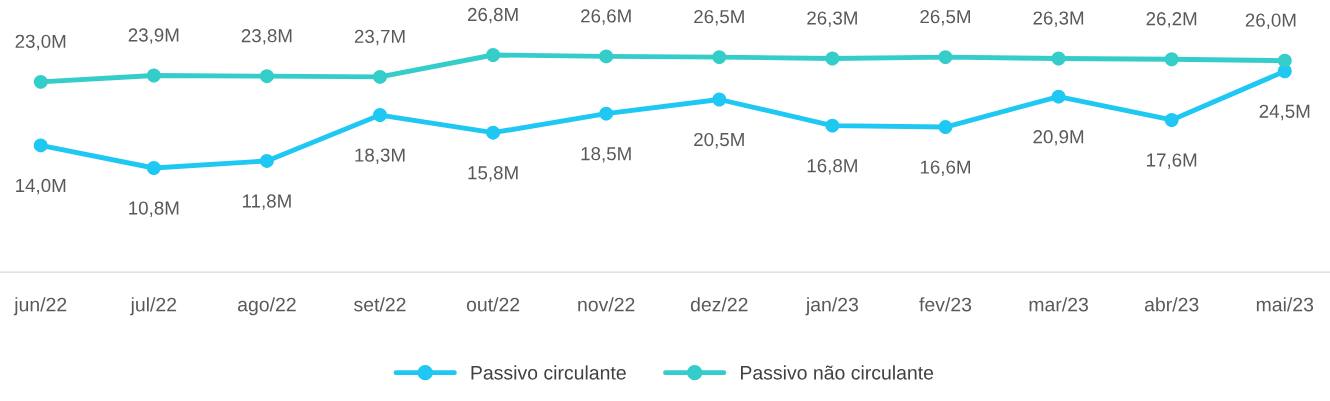  What do you see at coordinates (1284, 112) in the screenshot?
I see `data-label: 24,5M` at bounding box center [1284, 112].